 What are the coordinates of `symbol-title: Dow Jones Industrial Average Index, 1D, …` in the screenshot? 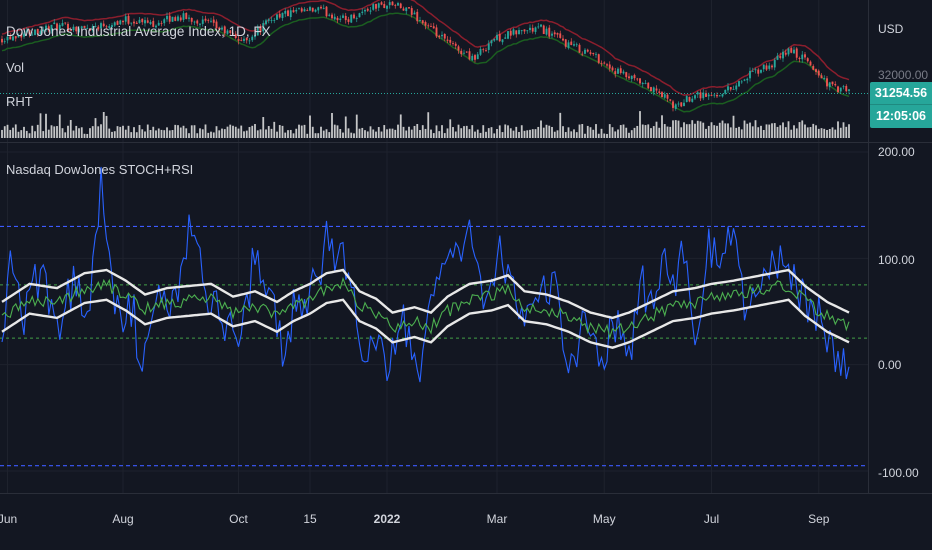 It's located at (138, 31).